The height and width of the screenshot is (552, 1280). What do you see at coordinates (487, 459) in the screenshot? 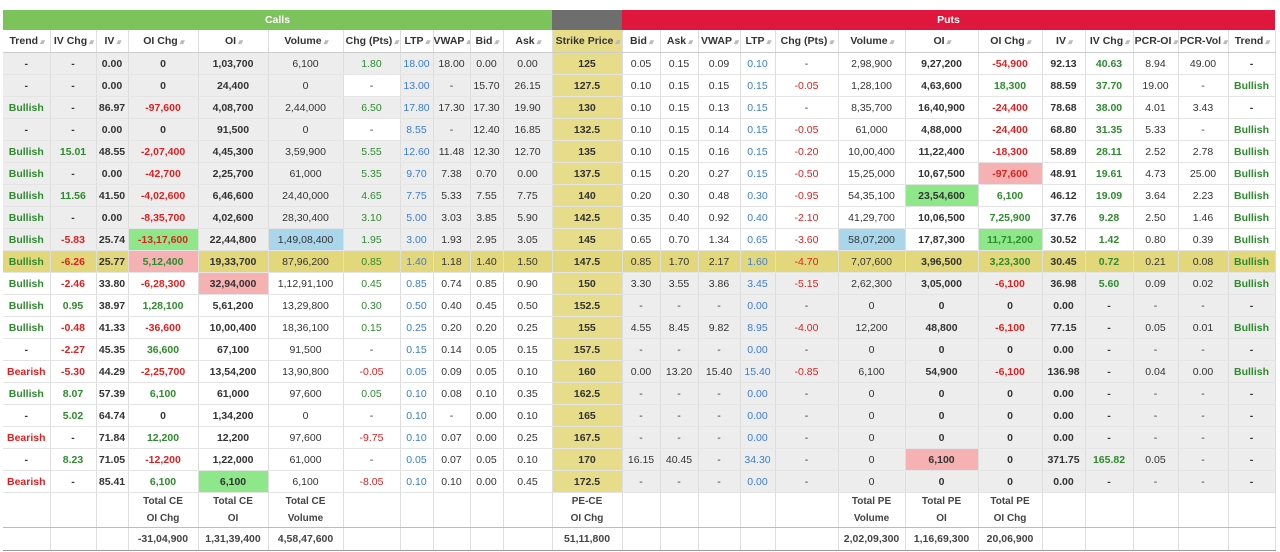
I see `cell: 0.05` at bounding box center [487, 459].